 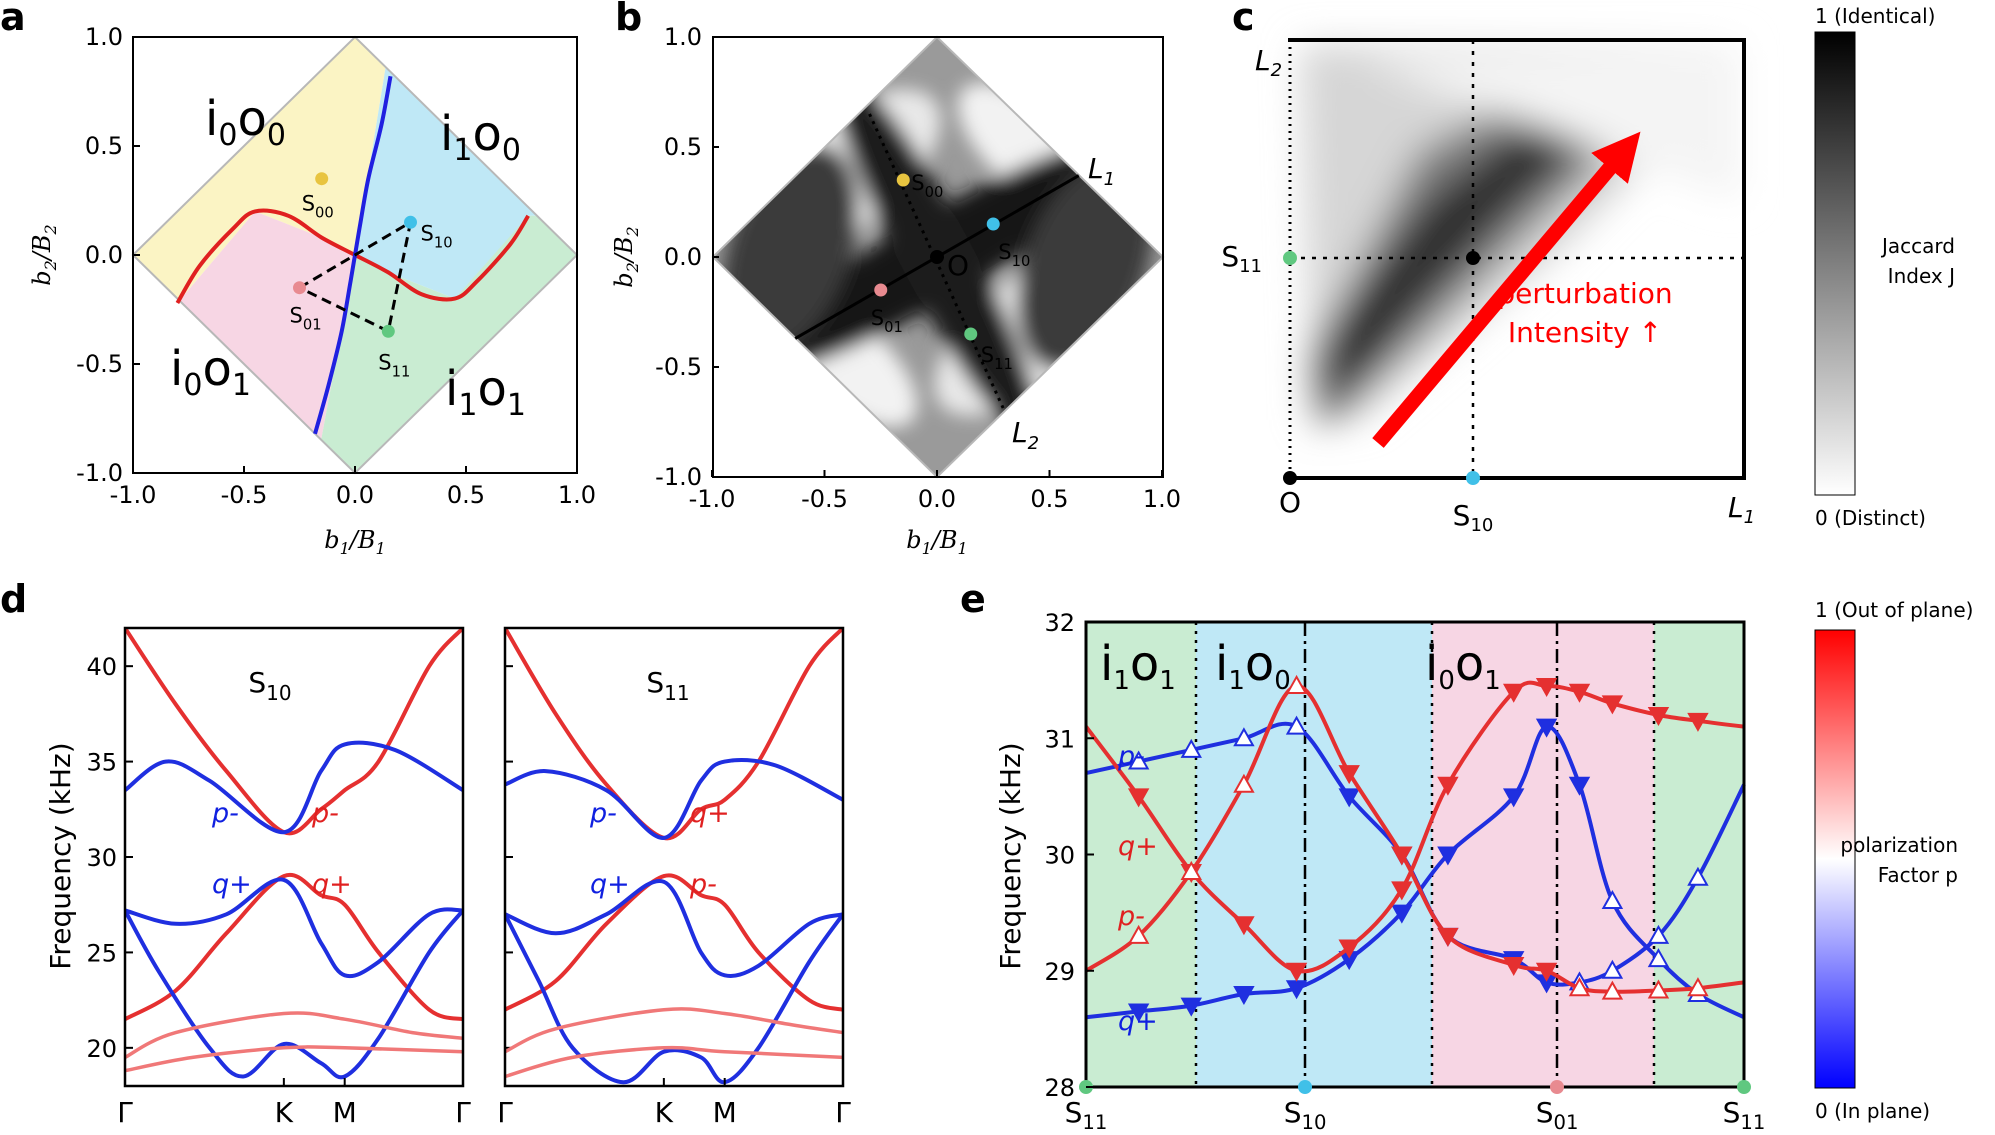 What do you see at coordinates (683, 257) in the screenshot?
I see `ytick-label: 0.0` at bounding box center [683, 257].